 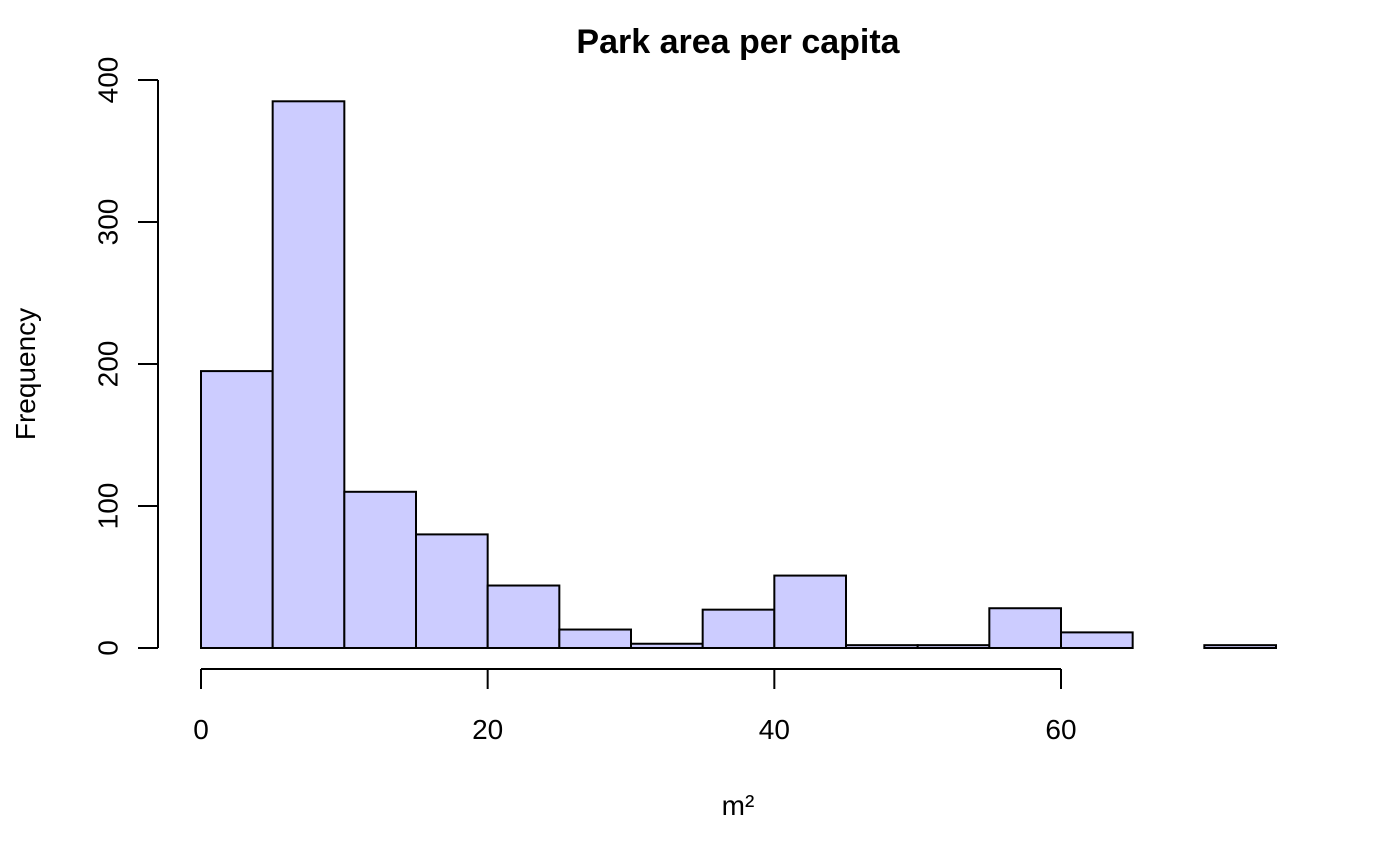 What do you see at coordinates (774, 729) in the screenshot?
I see `x-tick-label: 40` at bounding box center [774, 729].